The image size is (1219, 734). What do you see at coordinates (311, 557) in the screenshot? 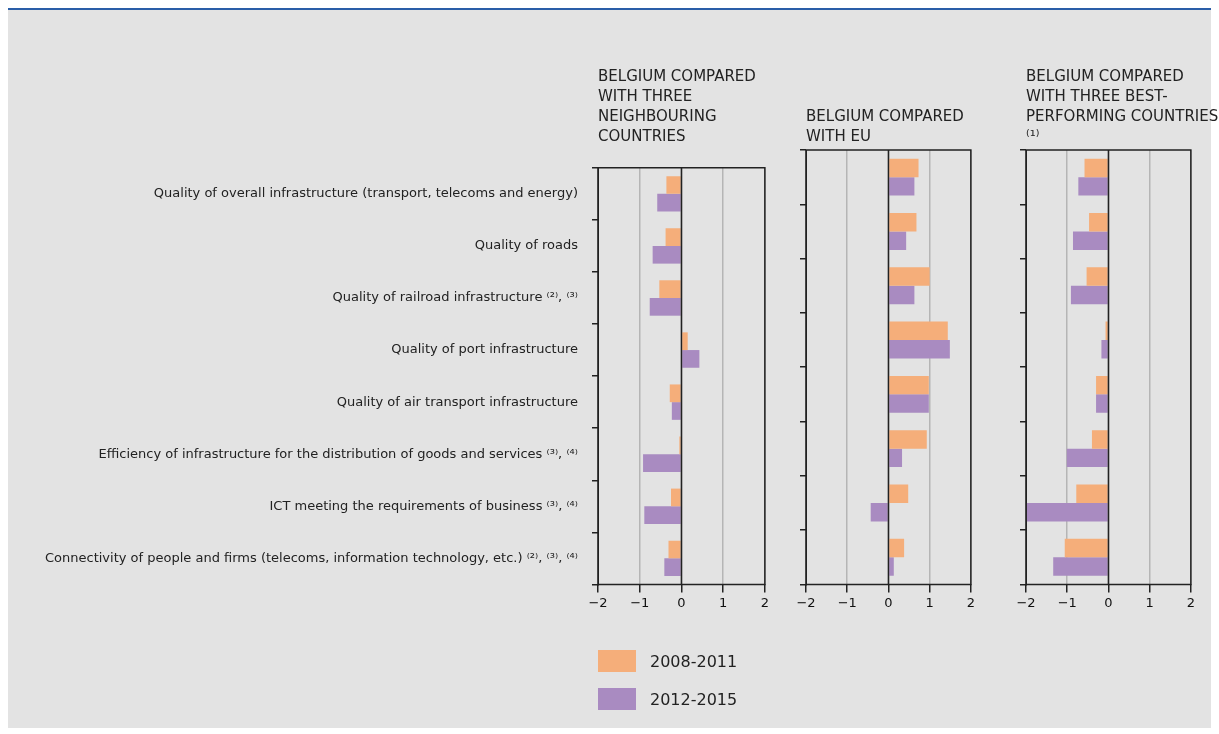
I see `y-tick-label: Connectivity of people and firms (telecoms, information technology, etc.) ⁽²⁾, ⁽³⁾, ⁽⁴⁾` at bounding box center [311, 557].